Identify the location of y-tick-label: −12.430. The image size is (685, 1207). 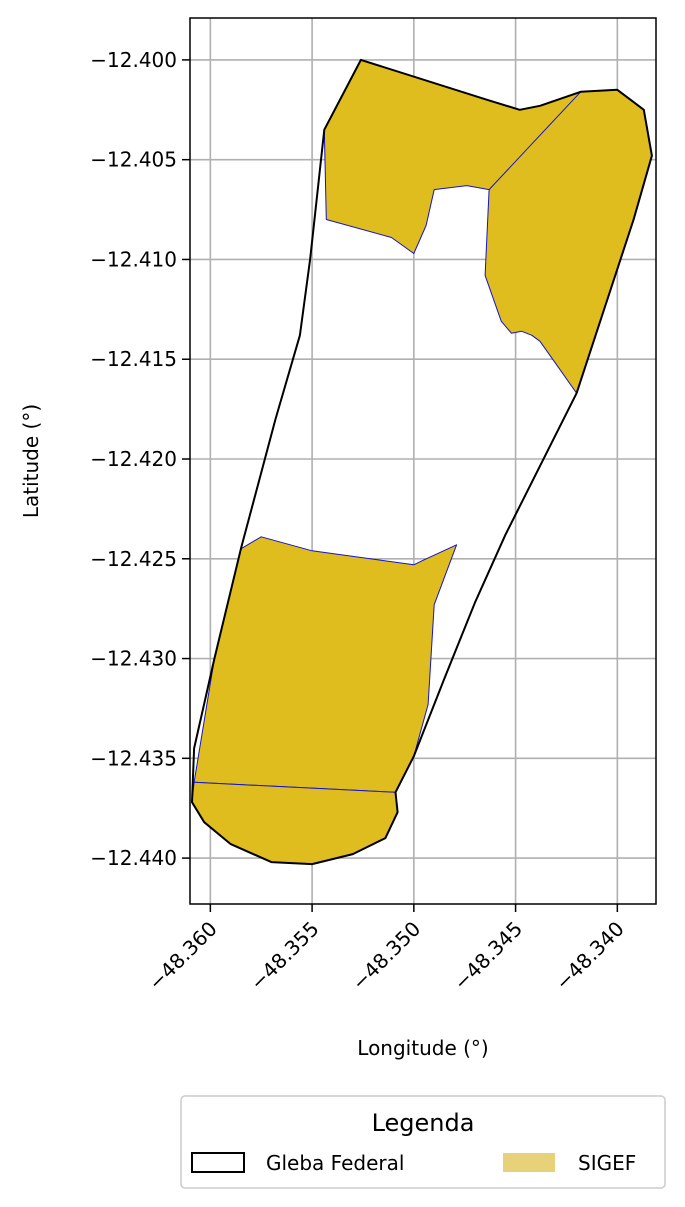
(133, 659).